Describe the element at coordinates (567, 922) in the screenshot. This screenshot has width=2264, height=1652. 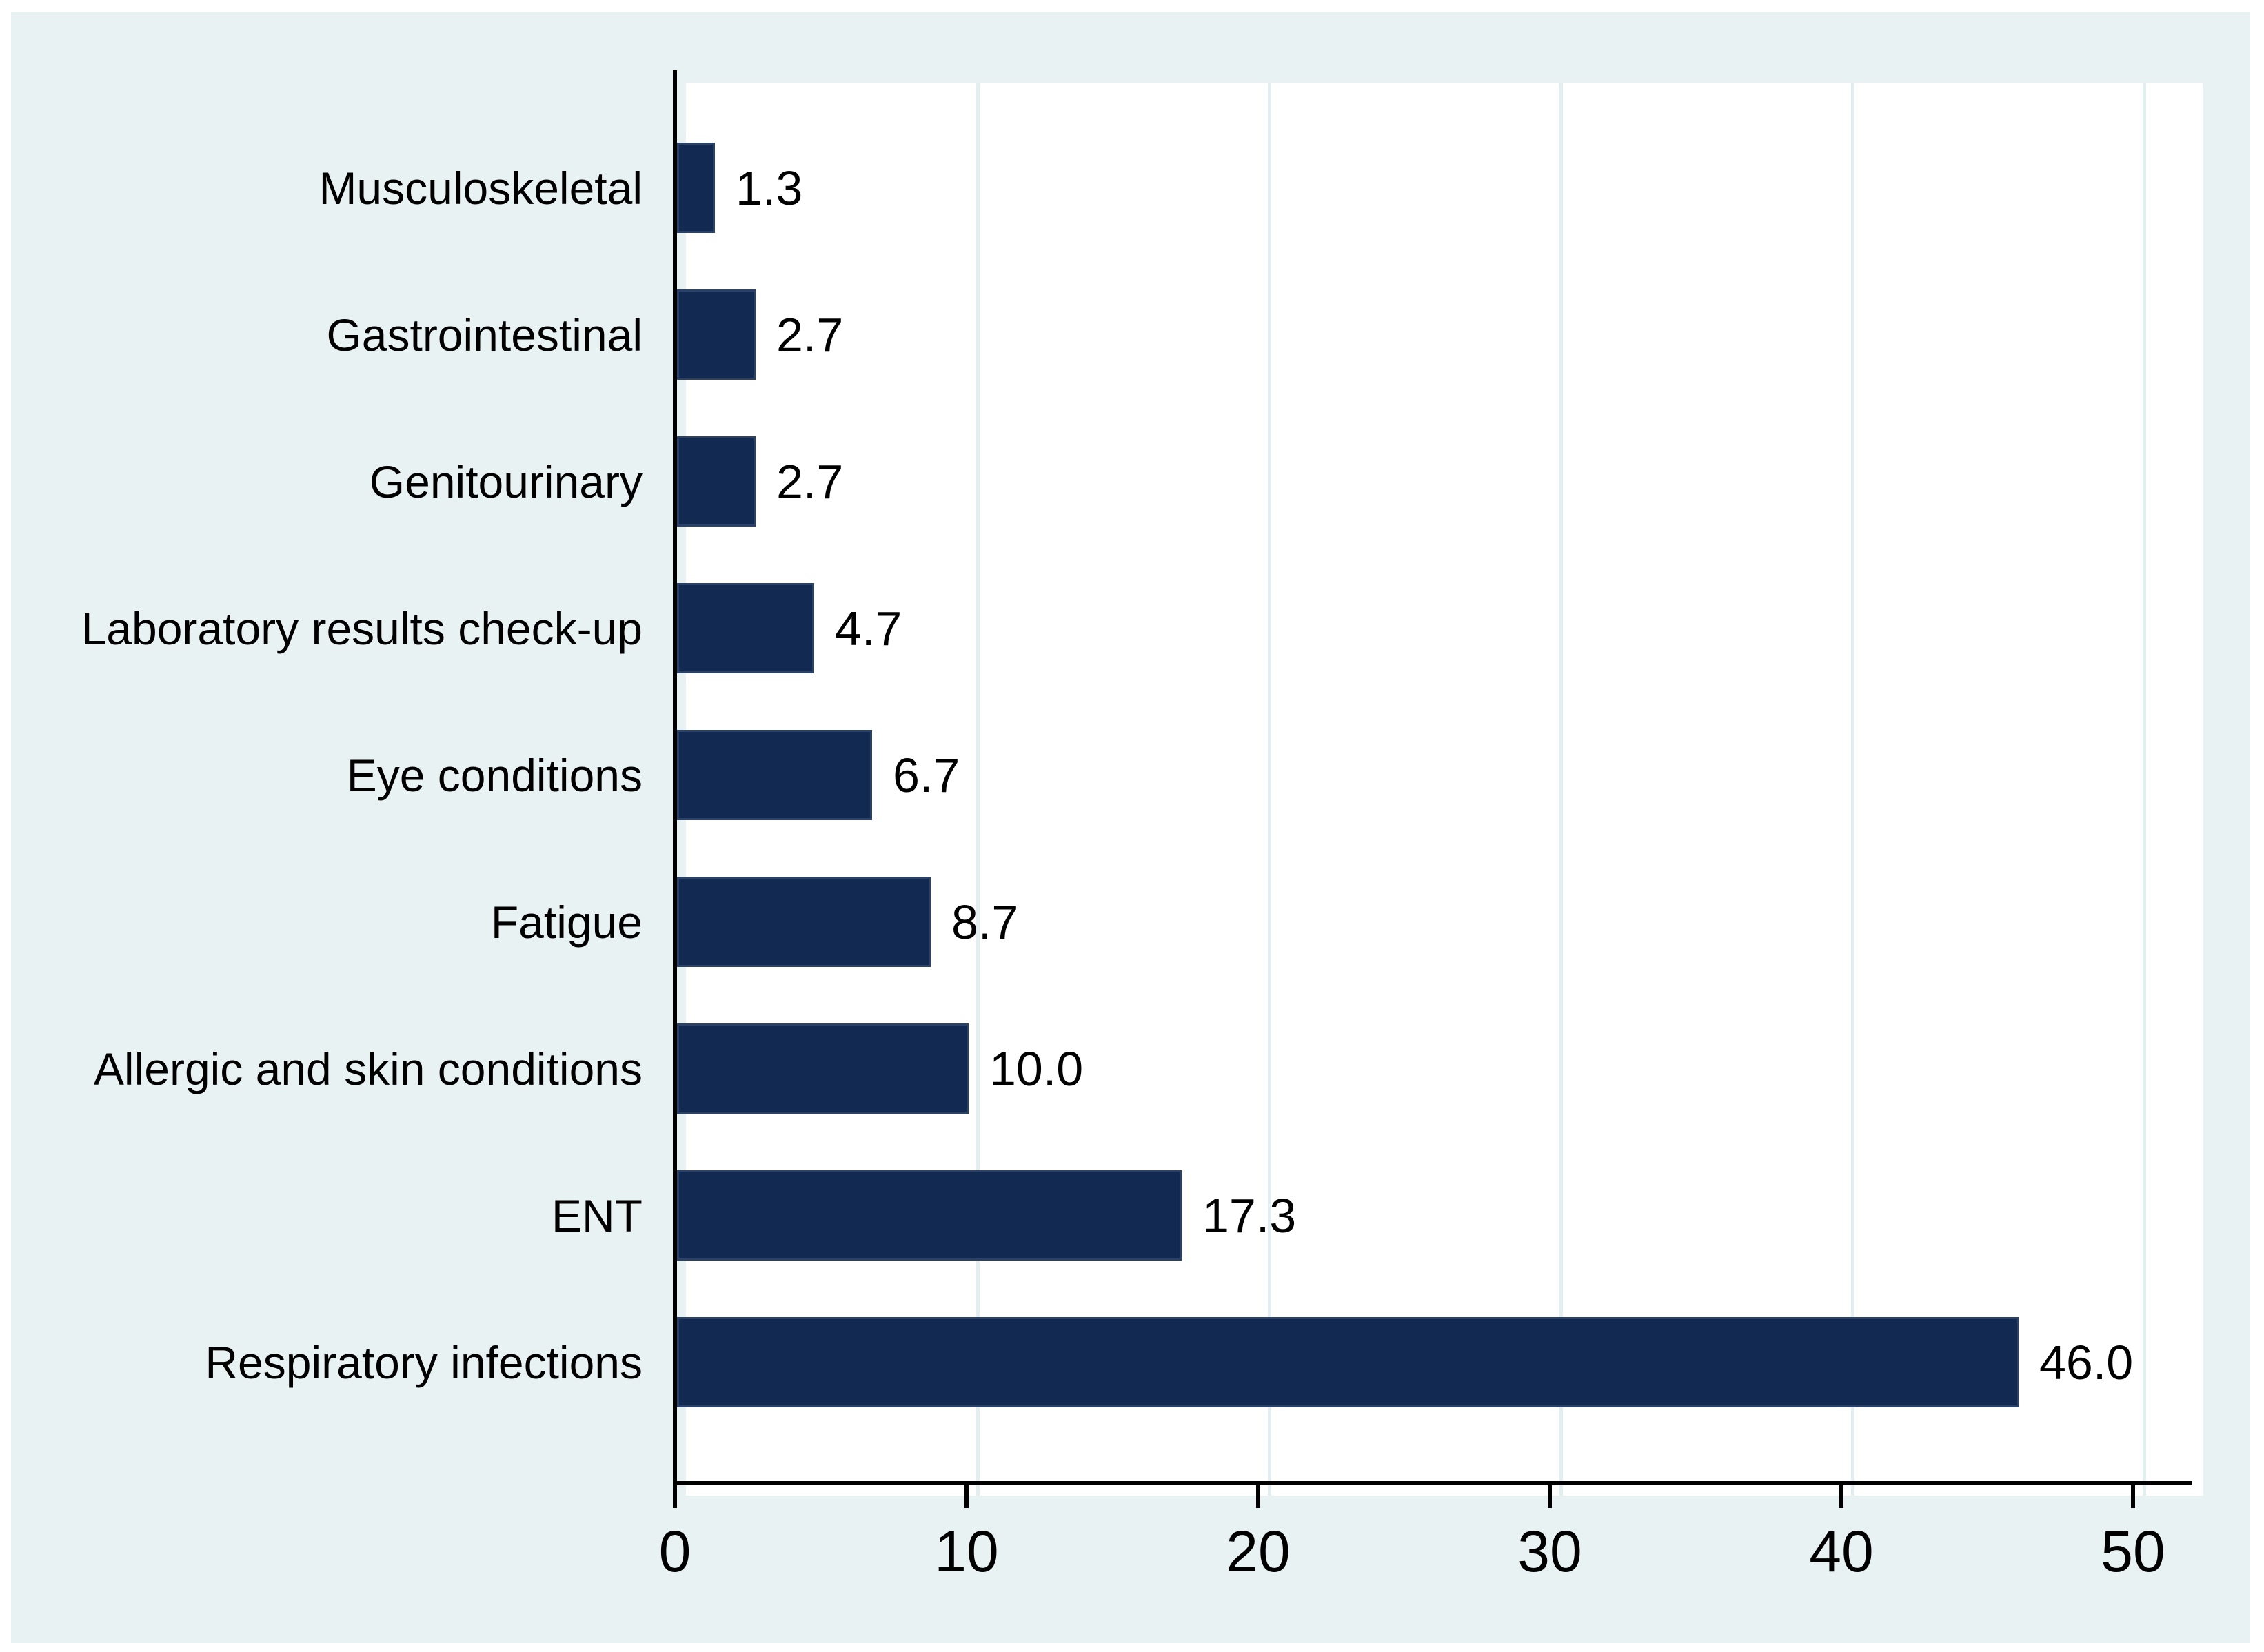
I see `category-label: Fatigue` at that location.